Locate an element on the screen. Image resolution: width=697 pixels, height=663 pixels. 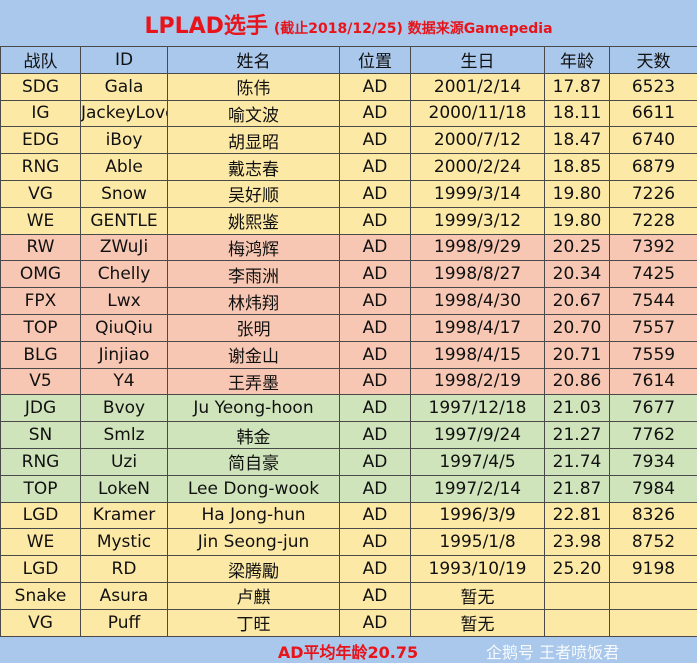
col-birthday: 生日 is located at coordinates (478, 60).